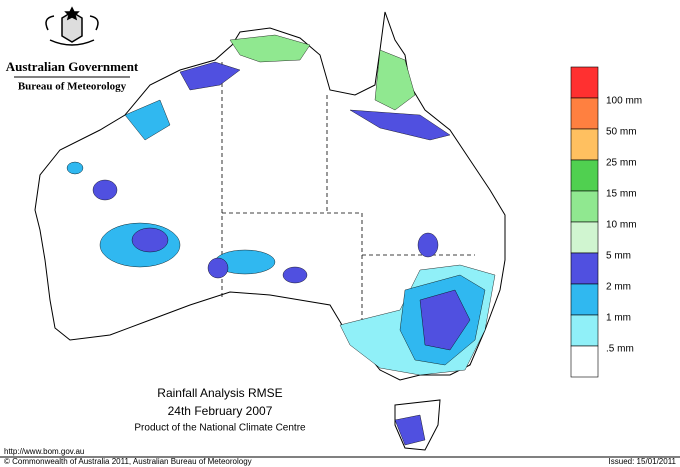 The width and height of the screenshot is (680, 467). What do you see at coordinates (621, 225) in the screenshot?
I see `legend-label: 10 mm` at bounding box center [621, 225].